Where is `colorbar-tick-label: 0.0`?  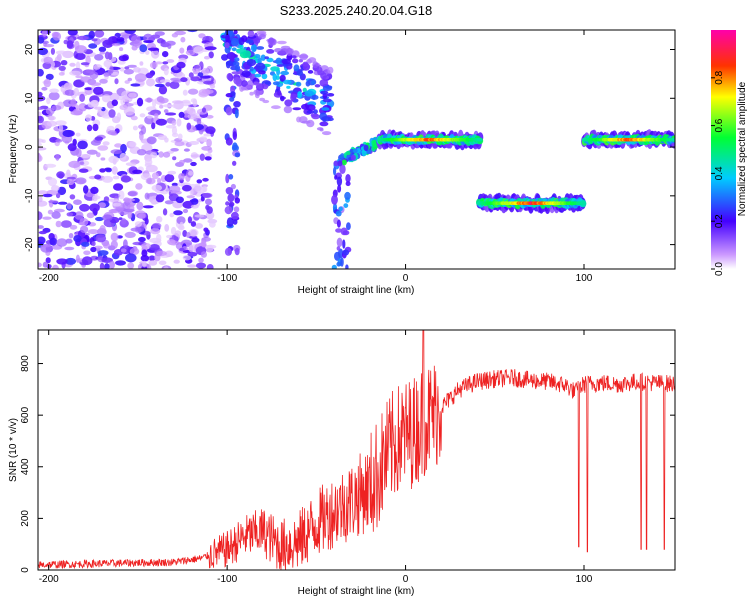
colorbar-tick-label: 0.0 is located at coordinates (719, 269).